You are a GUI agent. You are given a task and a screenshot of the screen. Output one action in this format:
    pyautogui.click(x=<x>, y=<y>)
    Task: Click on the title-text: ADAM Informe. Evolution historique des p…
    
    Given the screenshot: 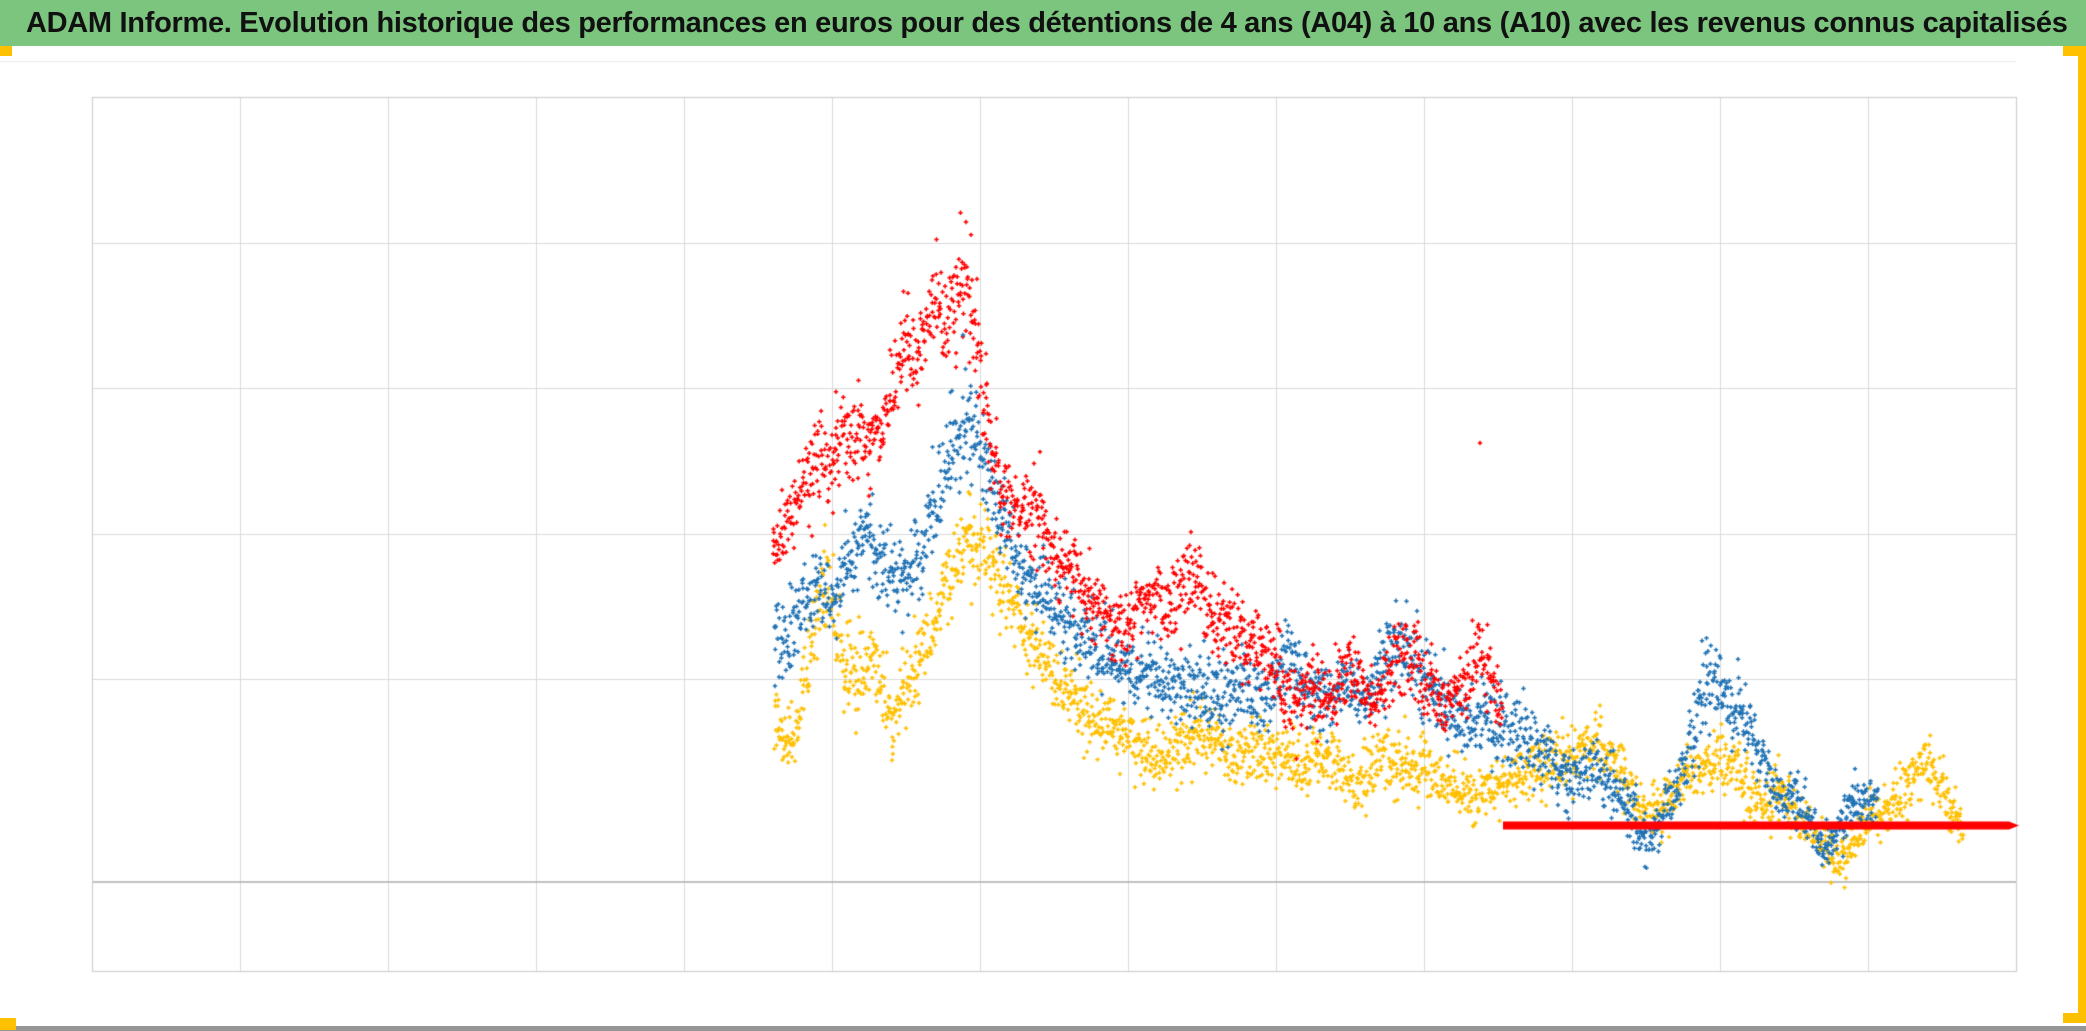 What is the action you would take?
    pyautogui.click(x=1047, y=22)
    